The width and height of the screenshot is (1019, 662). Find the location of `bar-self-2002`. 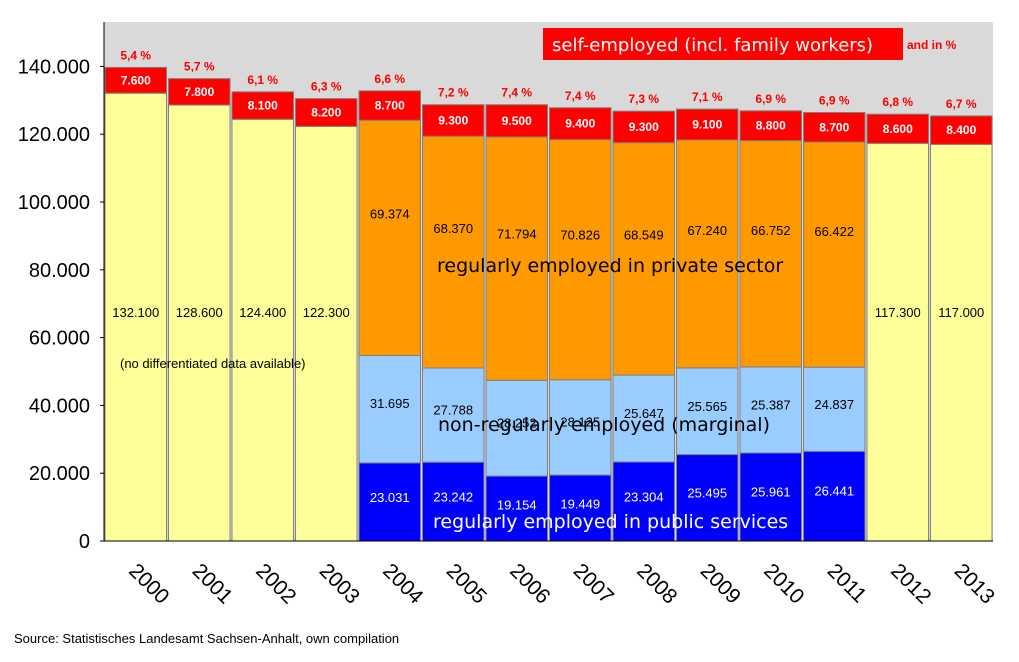

bar-self-2002 is located at coordinates (262, 105).